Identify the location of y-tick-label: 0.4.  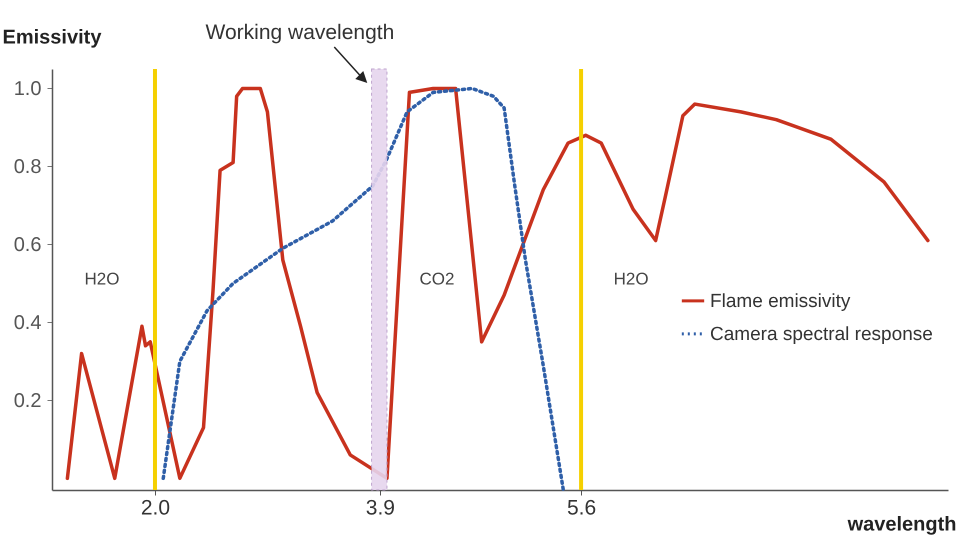
(28, 323).